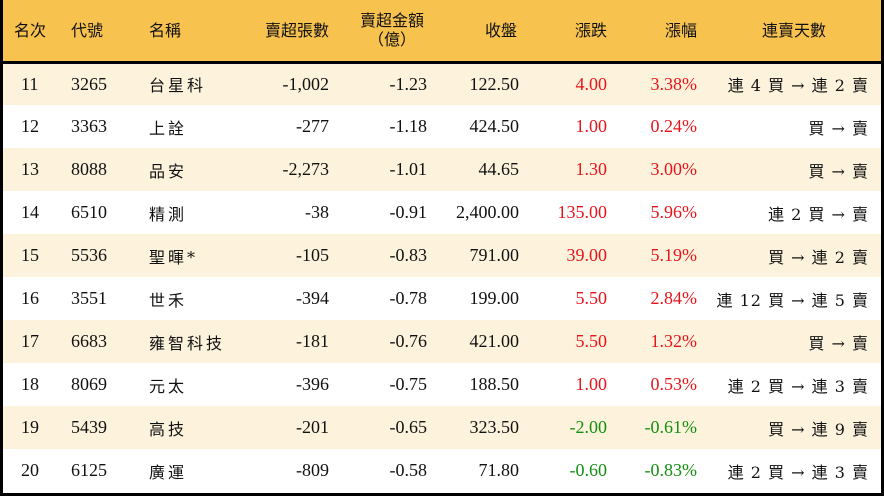  Describe the element at coordinates (500, 30) in the screenshot. I see `header-close: 收盤` at that location.